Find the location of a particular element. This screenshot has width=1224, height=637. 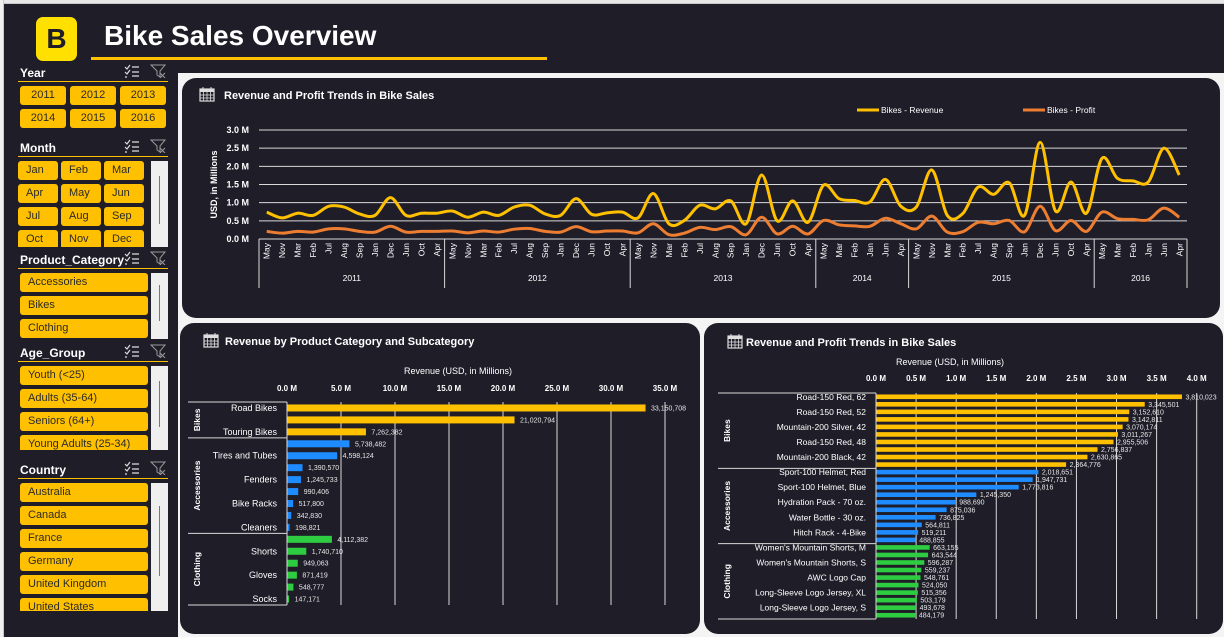

slicer-item: Nov is located at coordinates (81, 238).